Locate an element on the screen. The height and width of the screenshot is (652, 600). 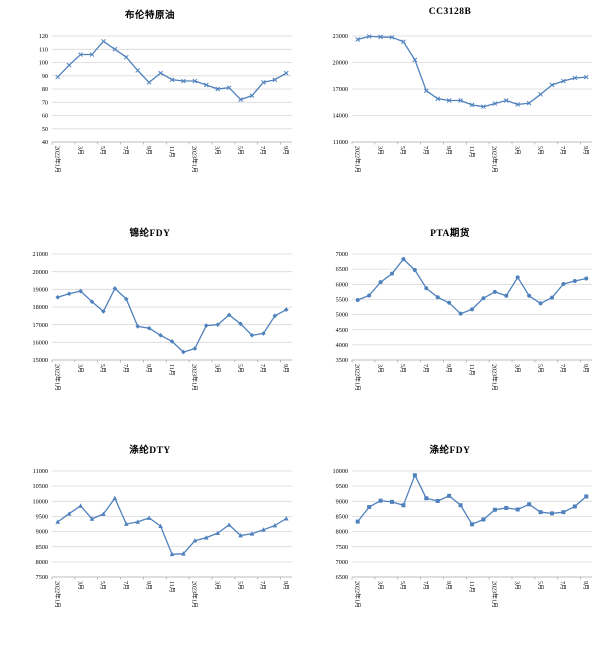
y-axis-tick-label: 10500 is located at coordinates (40, 486).